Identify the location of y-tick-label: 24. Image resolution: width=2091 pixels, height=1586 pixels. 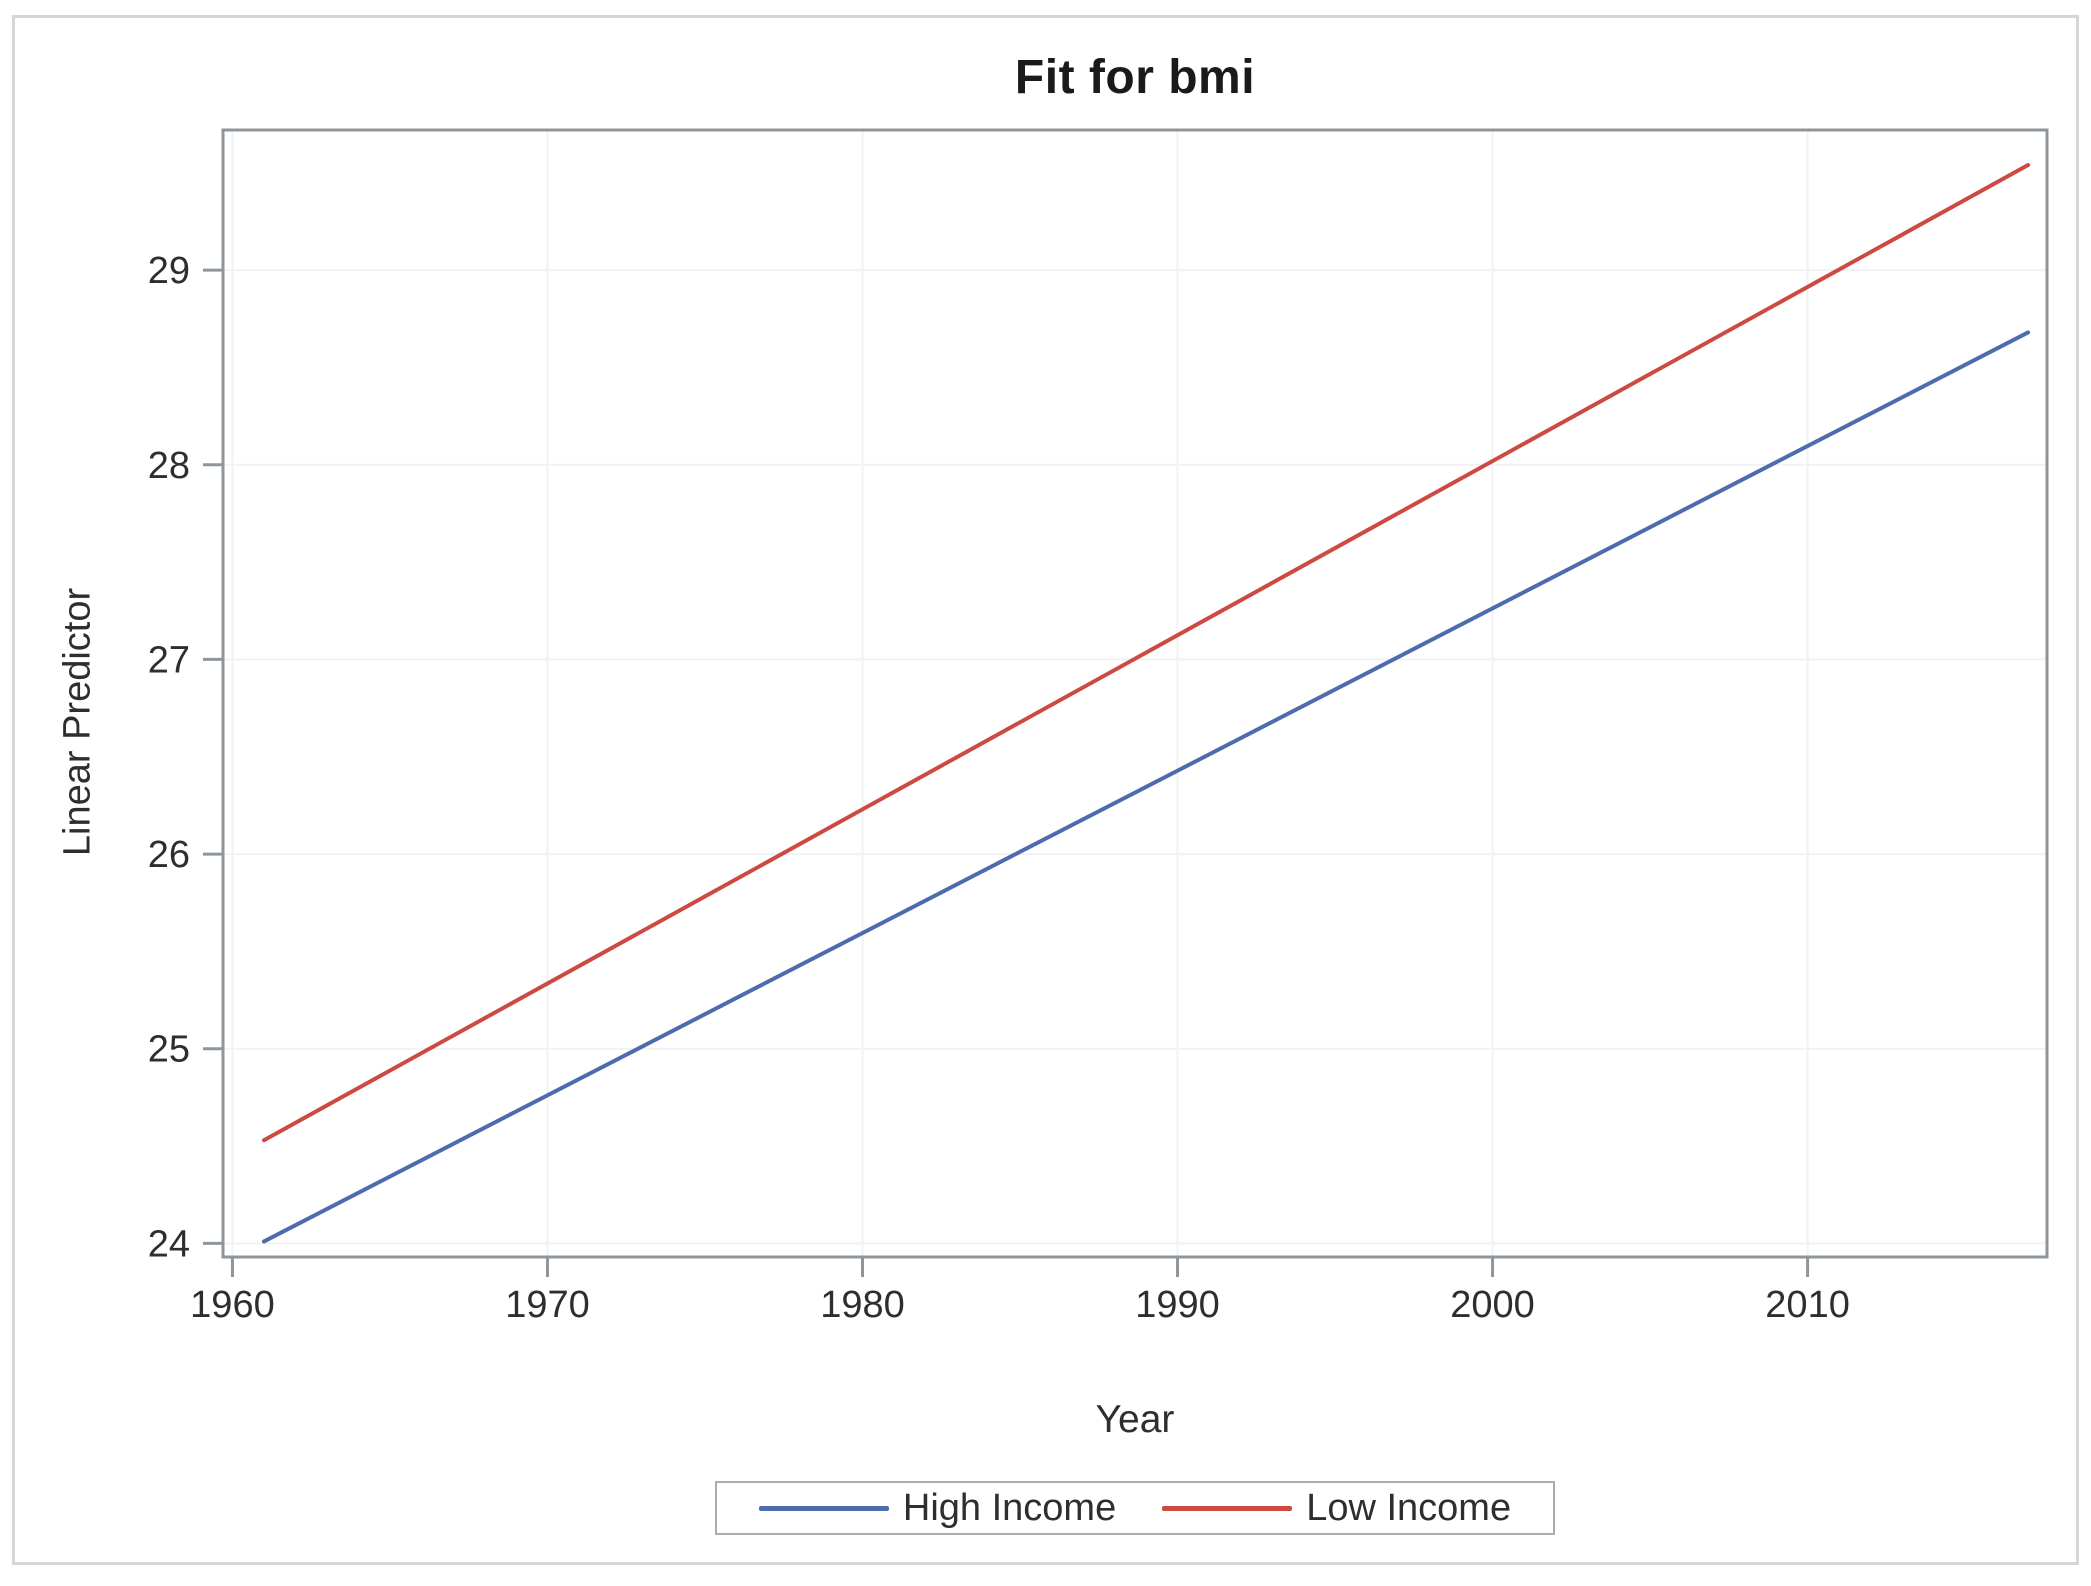
(169, 1244).